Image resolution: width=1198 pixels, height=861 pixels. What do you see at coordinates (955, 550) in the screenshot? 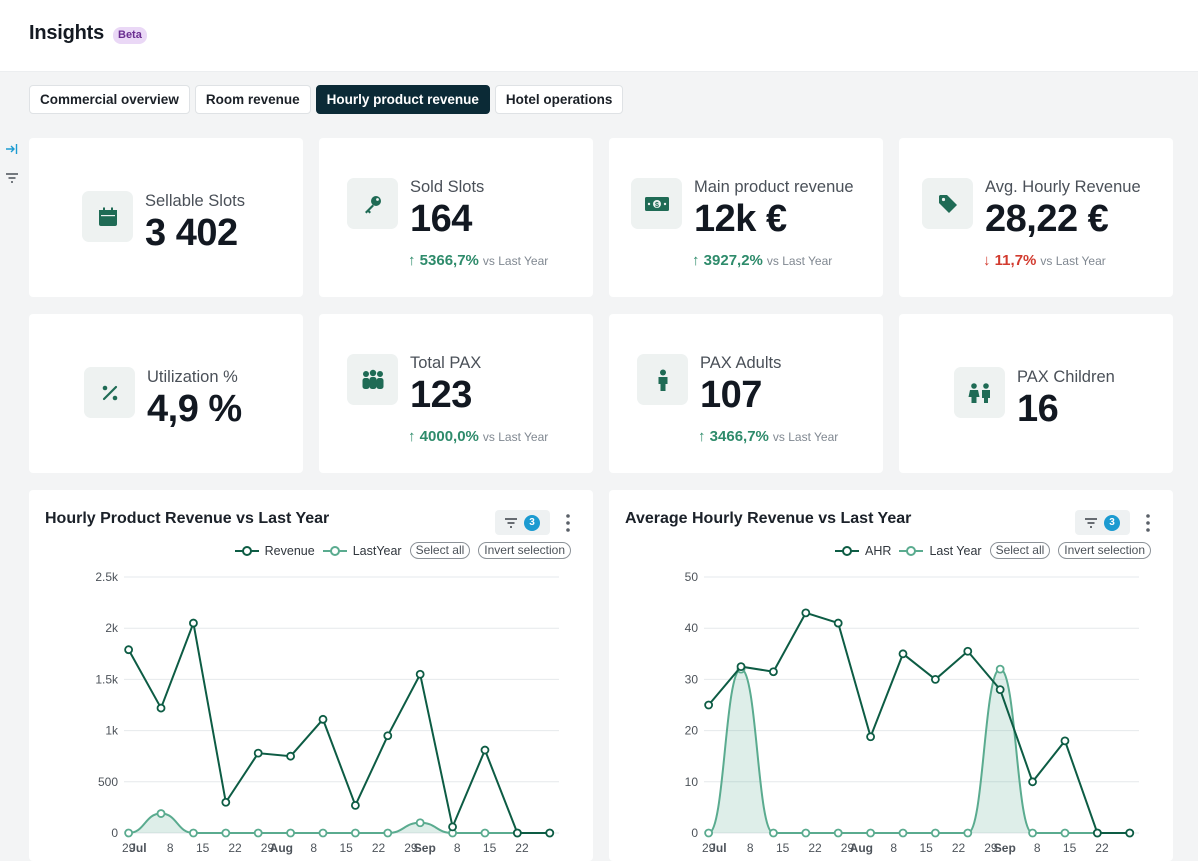
I see `legend-label: Last Year` at bounding box center [955, 550].